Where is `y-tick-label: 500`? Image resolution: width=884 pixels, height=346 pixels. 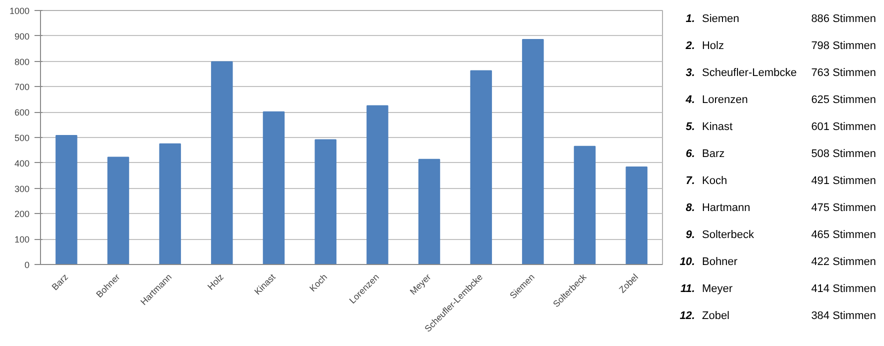 y-tick-label: 500 is located at coordinates (22, 138).